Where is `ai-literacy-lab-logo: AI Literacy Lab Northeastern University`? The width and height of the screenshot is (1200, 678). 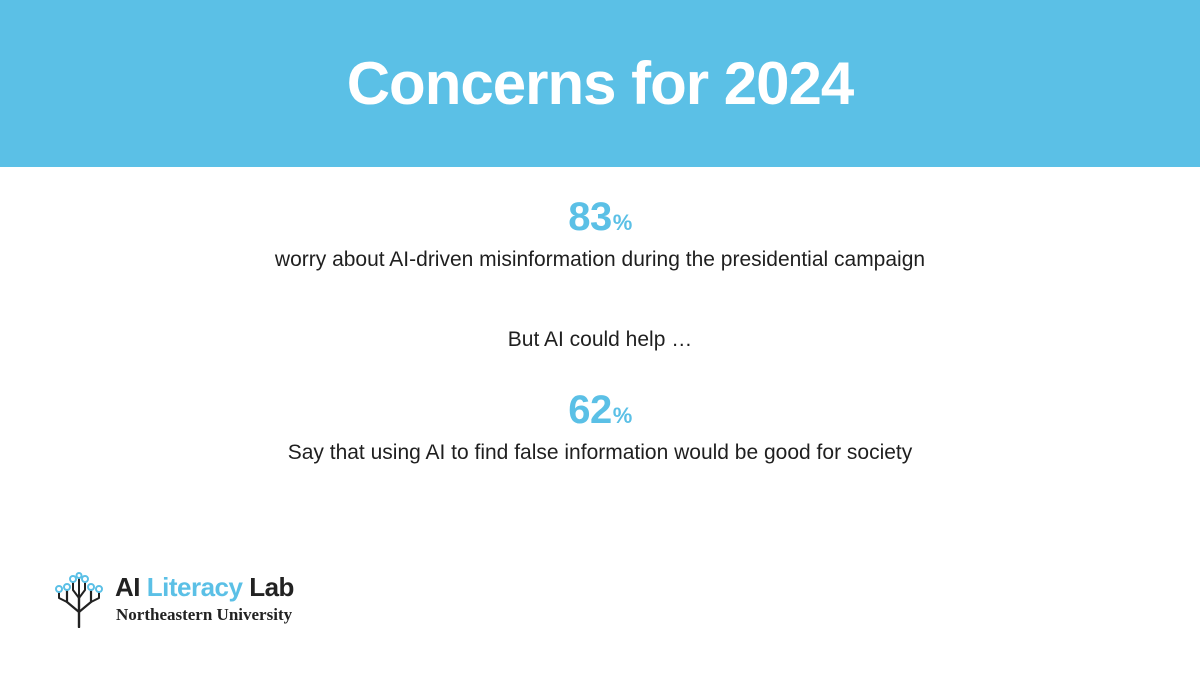
ai-literacy-lab-logo: AI Literacy Lab Northeastern University is located at coordinates (185, 602).